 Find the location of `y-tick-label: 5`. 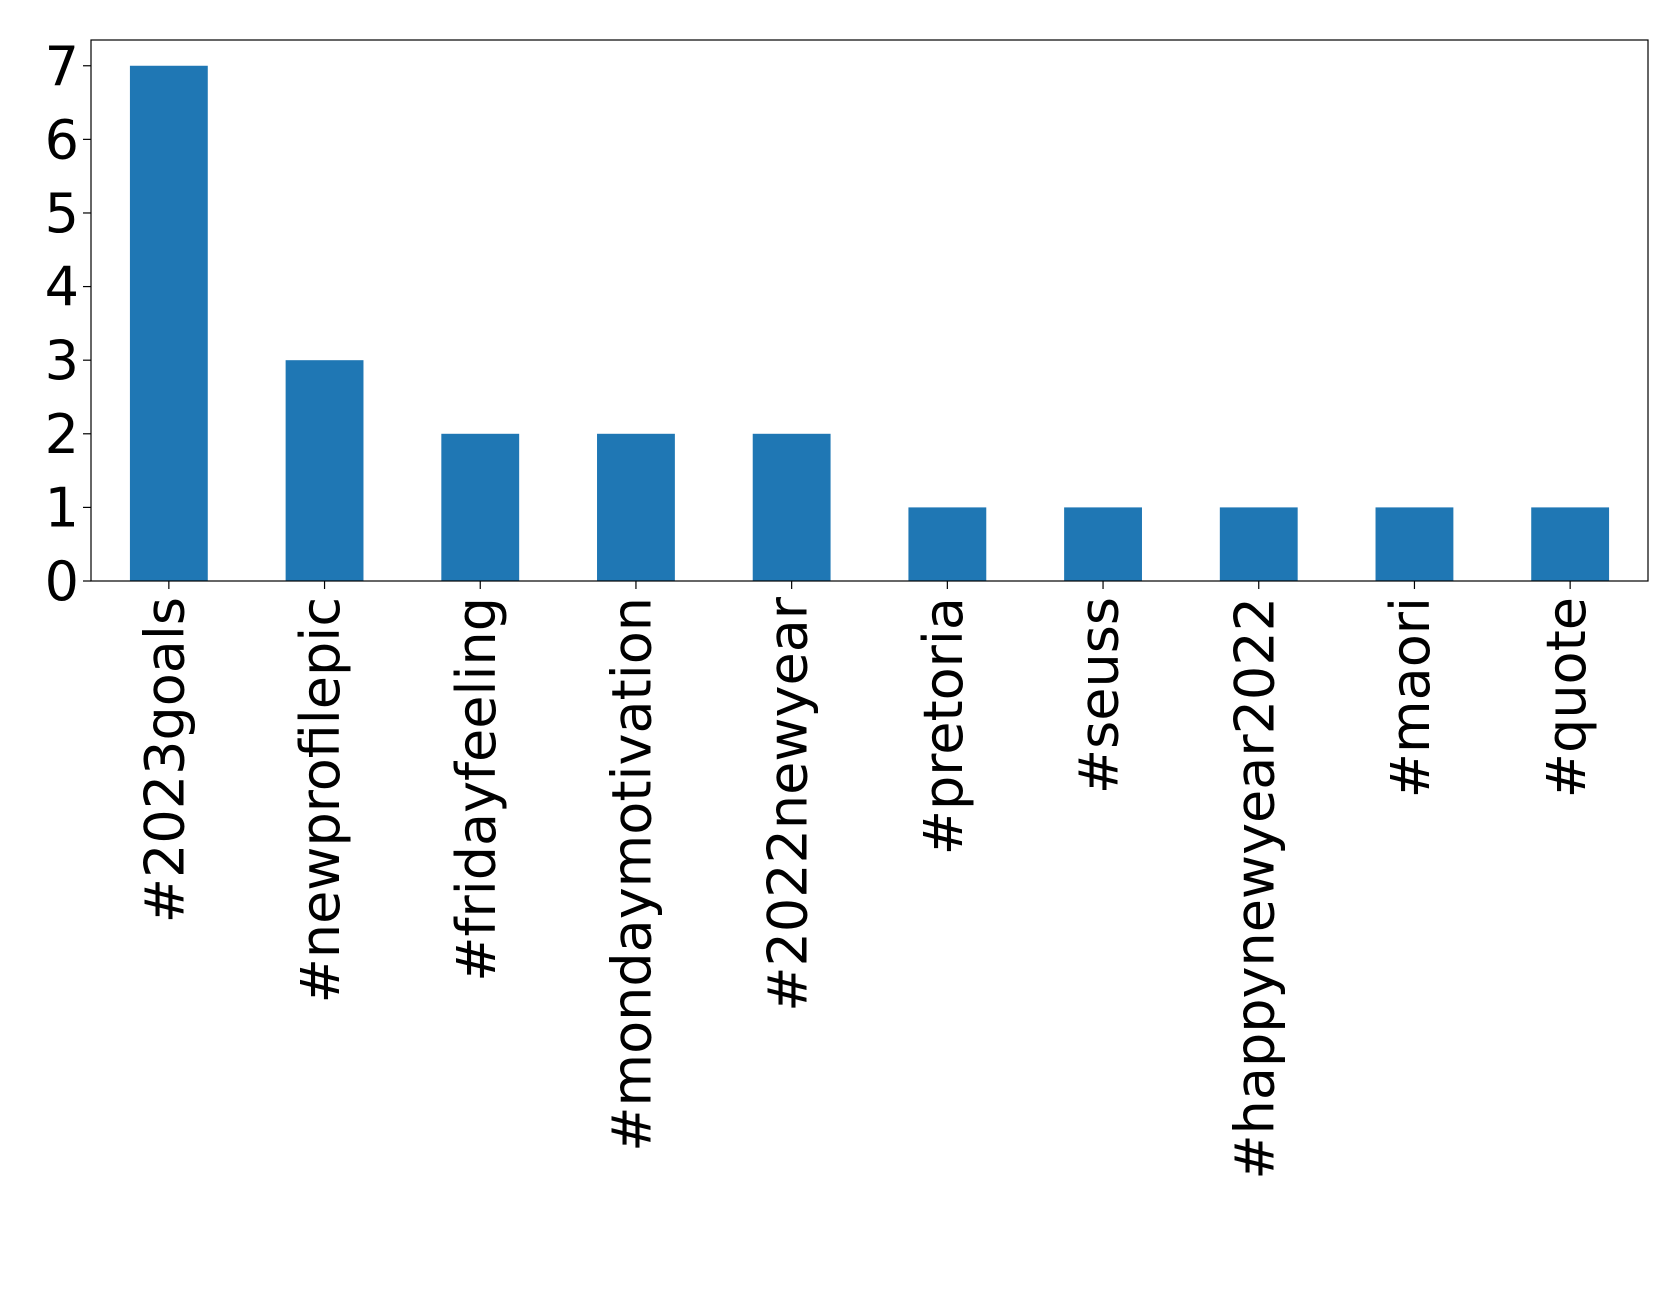

y-tick-label: 5 is located at coordinates (62, 213).